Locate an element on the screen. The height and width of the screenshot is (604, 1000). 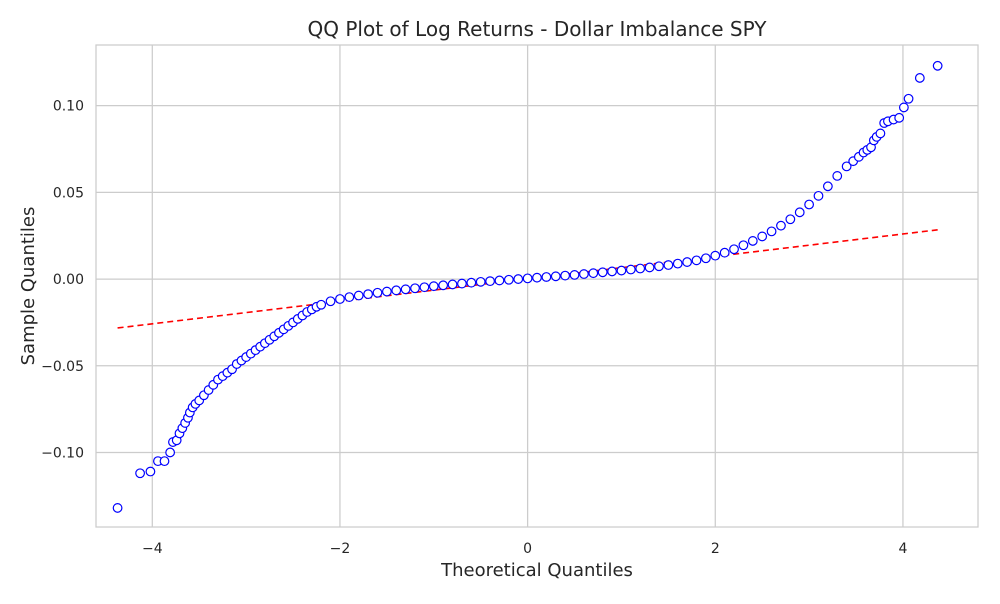
y-axis-ticks: −0.10 −0.05 0.00 0.05 0.10 is located at coordinates (62, 280).